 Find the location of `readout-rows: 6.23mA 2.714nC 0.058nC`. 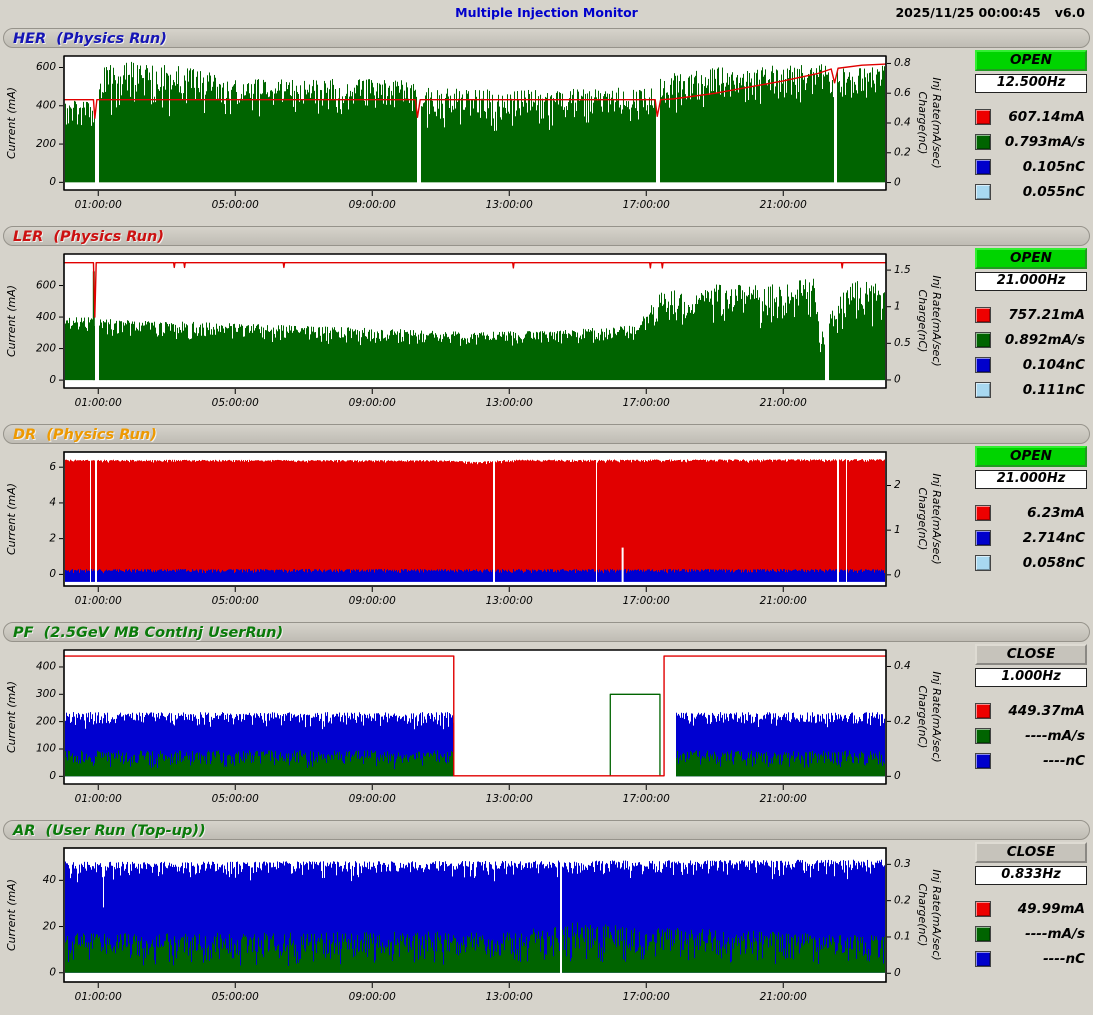

readout-rows: 6.23mA 2.714nC 0.058nC is located at coordinates (1031, 537).